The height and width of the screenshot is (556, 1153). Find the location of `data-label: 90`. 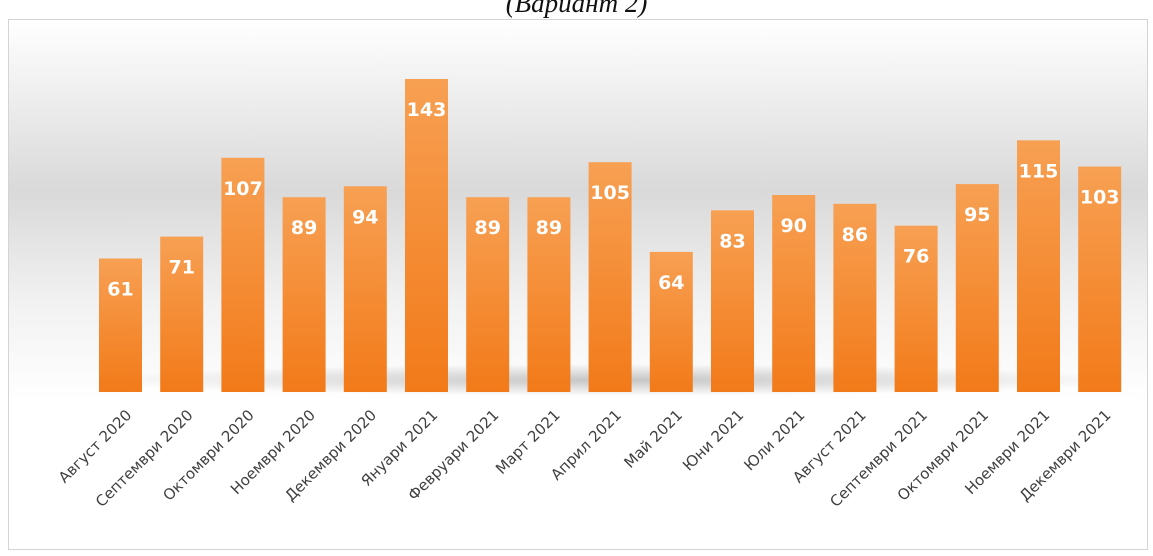

data-label: 90 is located at coordinates (793, 226).